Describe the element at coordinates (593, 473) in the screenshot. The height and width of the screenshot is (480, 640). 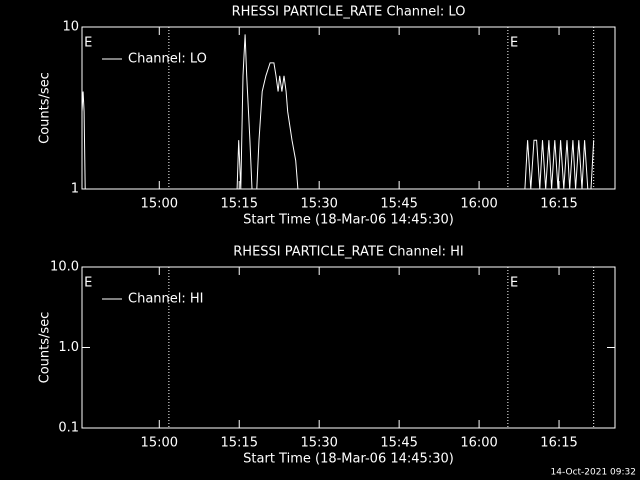
I see `footer: 14-Oct-2021 09:32` at that location.